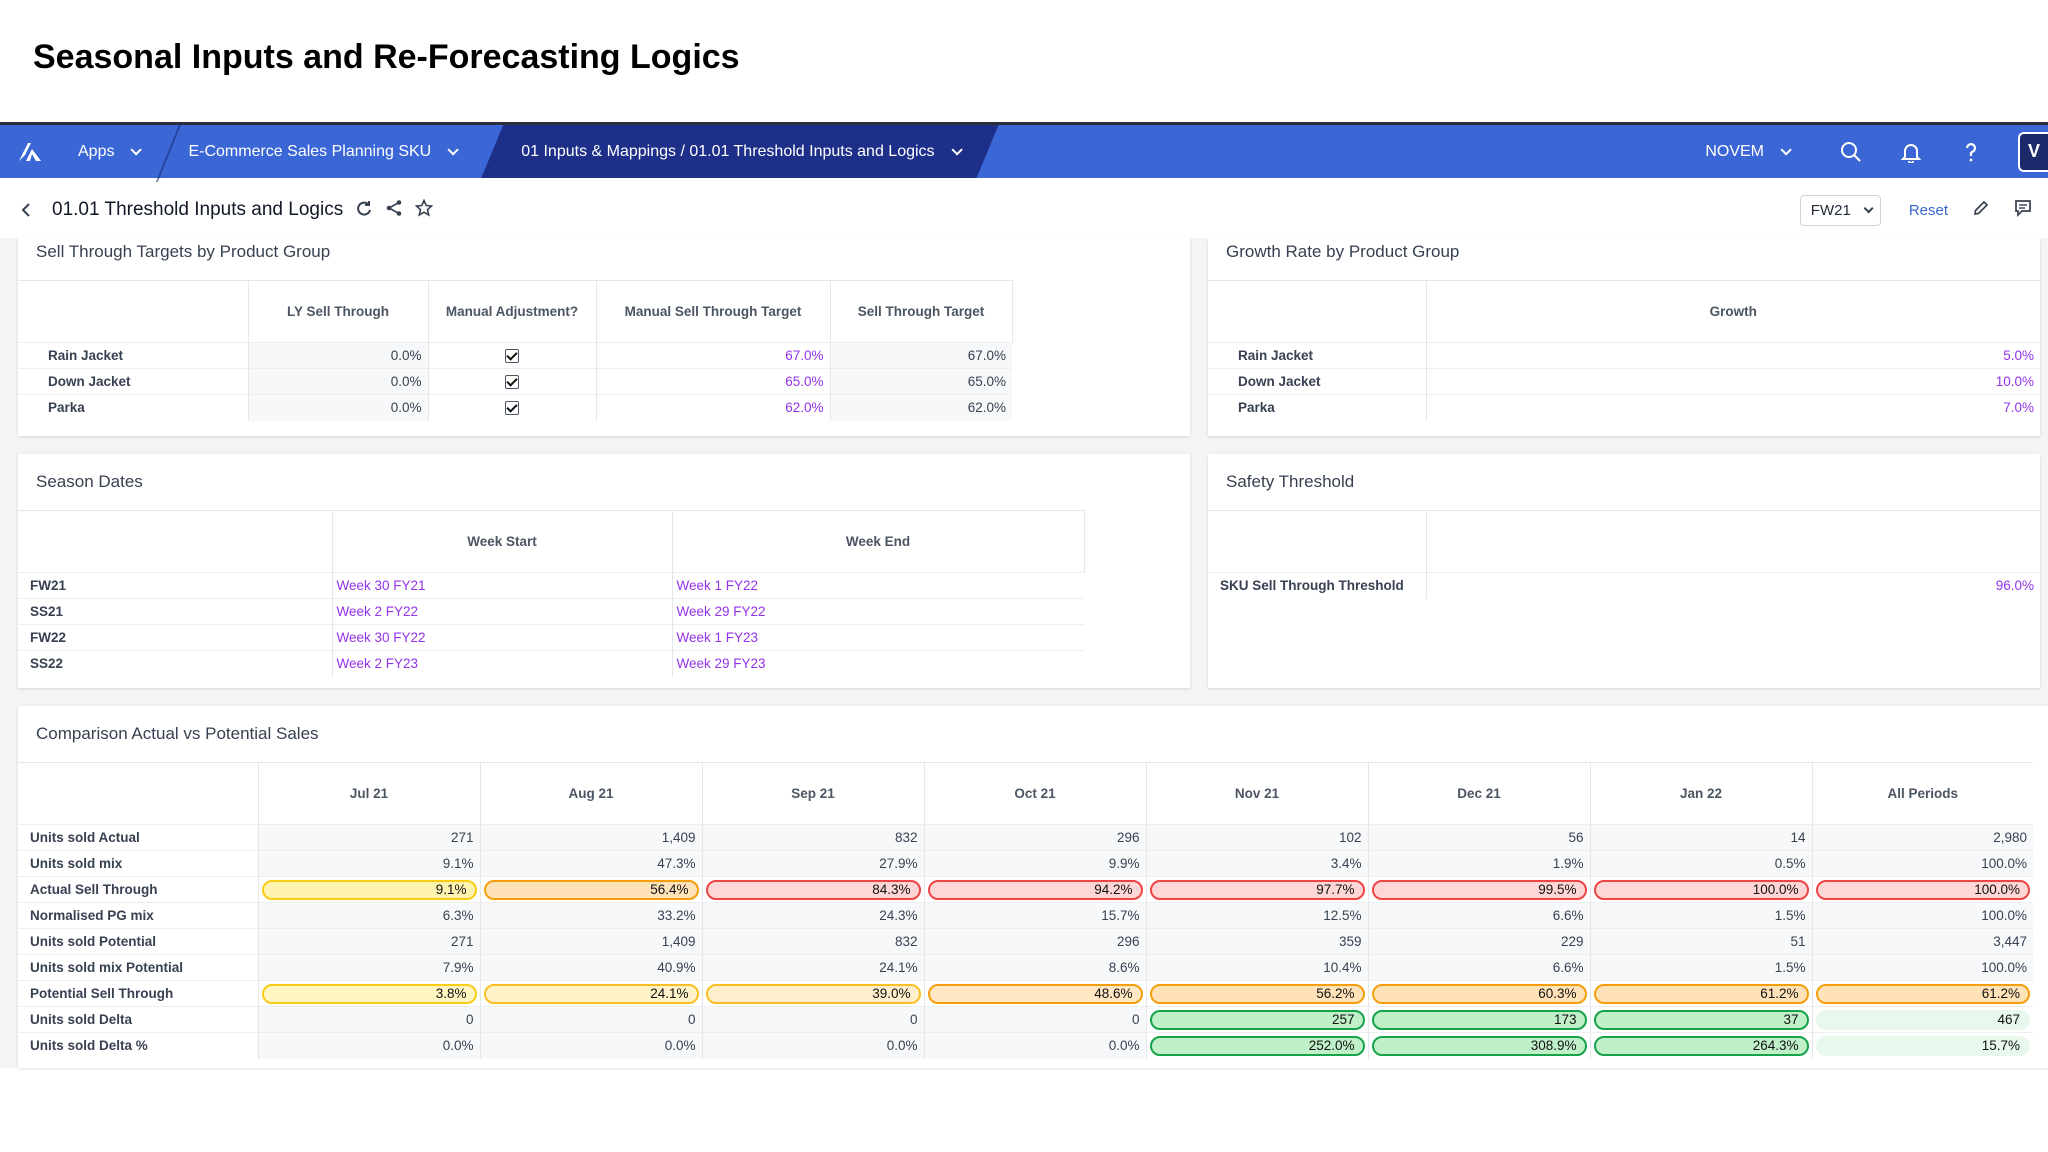 The image size is (2048, 1152). Describe the element at coordinates (177, 733) in the screenshot. I see `card-title: Comparison Actual vs Potential Sales` at that location.